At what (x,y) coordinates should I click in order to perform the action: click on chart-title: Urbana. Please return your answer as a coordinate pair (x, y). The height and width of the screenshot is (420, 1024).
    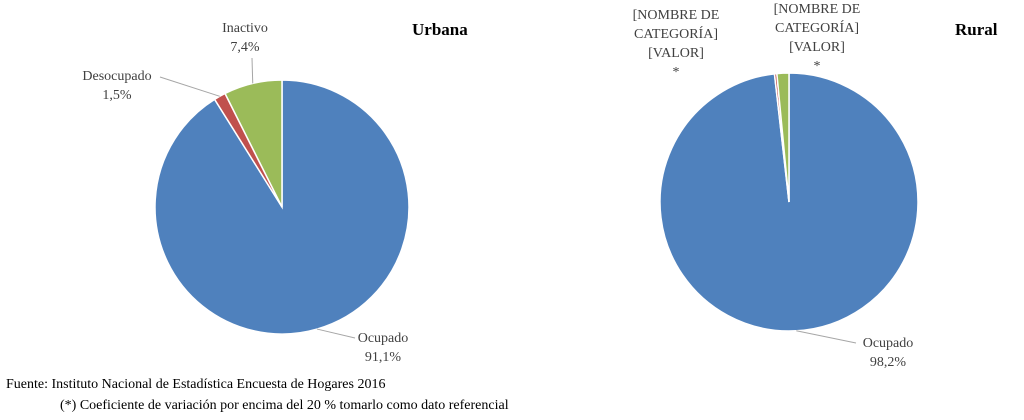
    Looking at the image, I should click on (440, 29).